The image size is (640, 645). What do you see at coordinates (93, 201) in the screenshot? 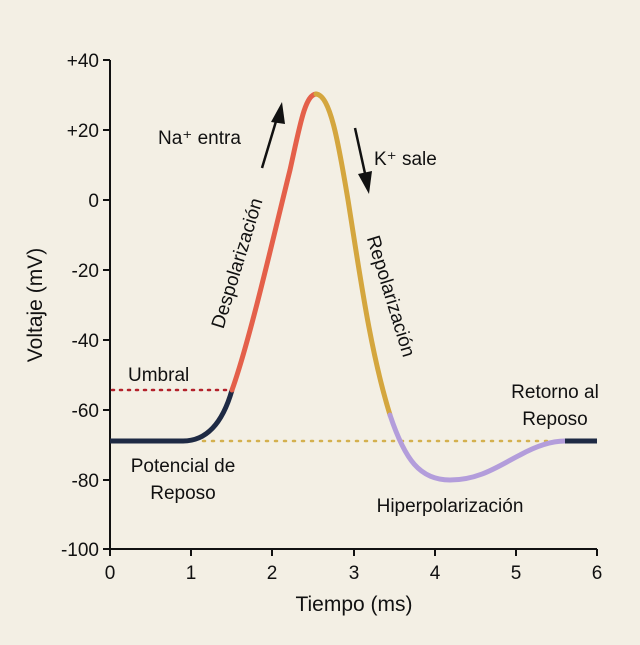
I see `y-tick-label: 0` at bounding box center [93, 201].